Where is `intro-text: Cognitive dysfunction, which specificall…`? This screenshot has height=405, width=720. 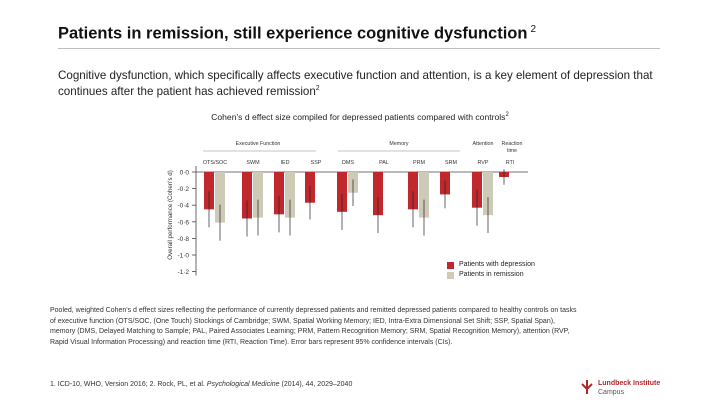 intro-text: Cognitive dysfunction, which specificall… is located at coordinates (355, 83).